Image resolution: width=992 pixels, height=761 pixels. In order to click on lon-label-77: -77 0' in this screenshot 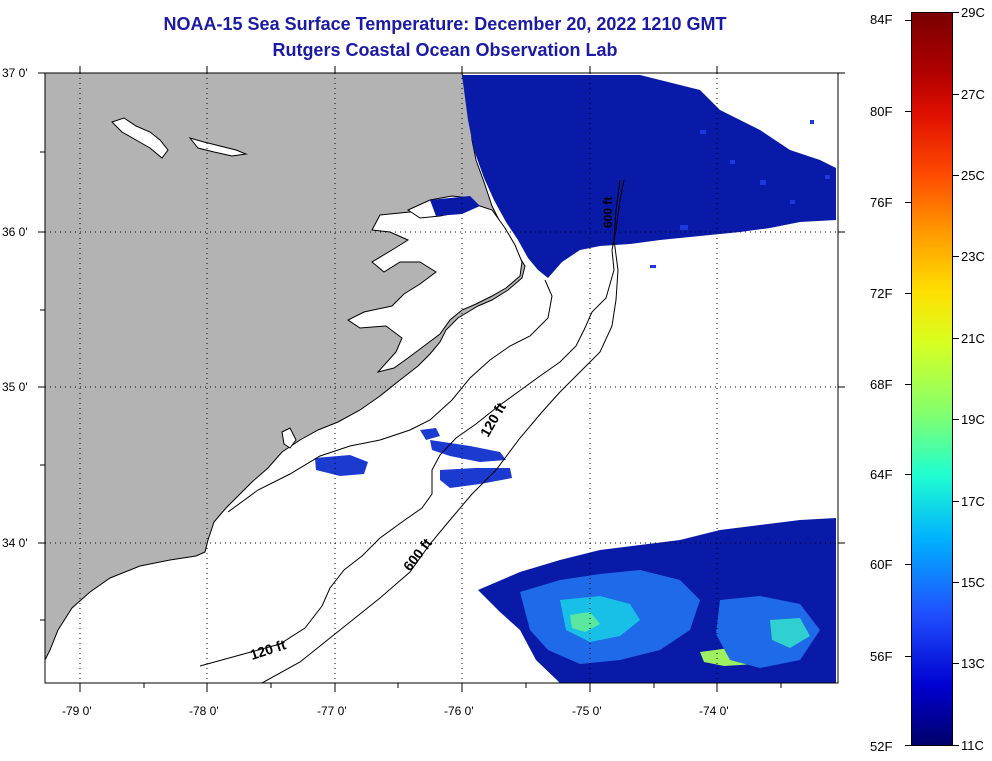, I will do `click(332, 711)`.